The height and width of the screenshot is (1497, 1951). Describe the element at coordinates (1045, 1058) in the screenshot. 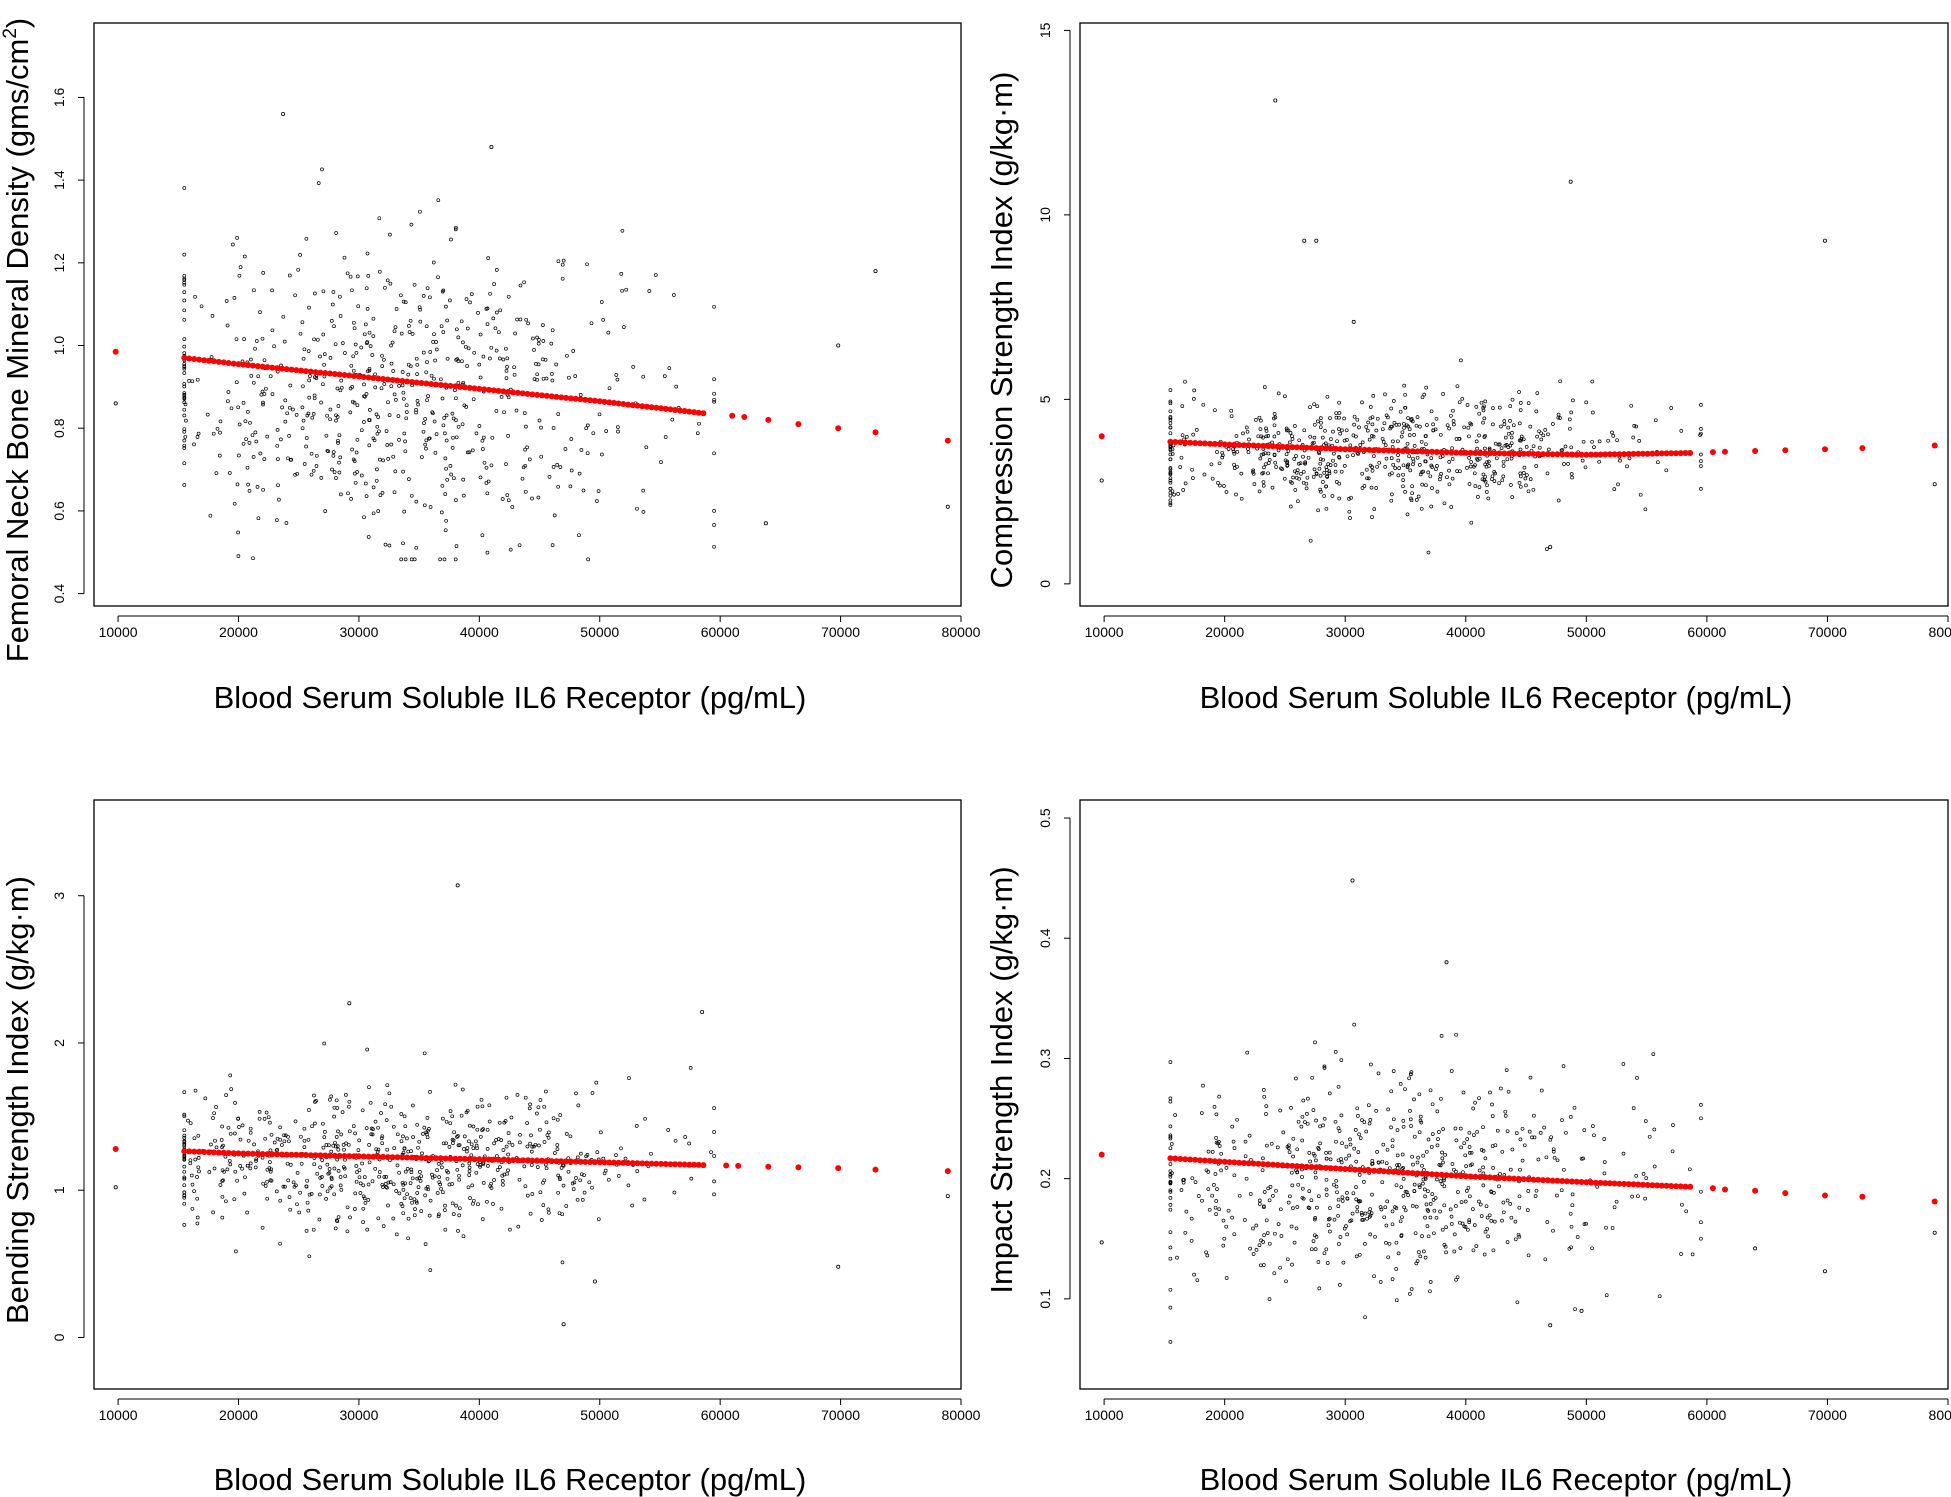

I see `y-tick-label: 0.3` at that location.